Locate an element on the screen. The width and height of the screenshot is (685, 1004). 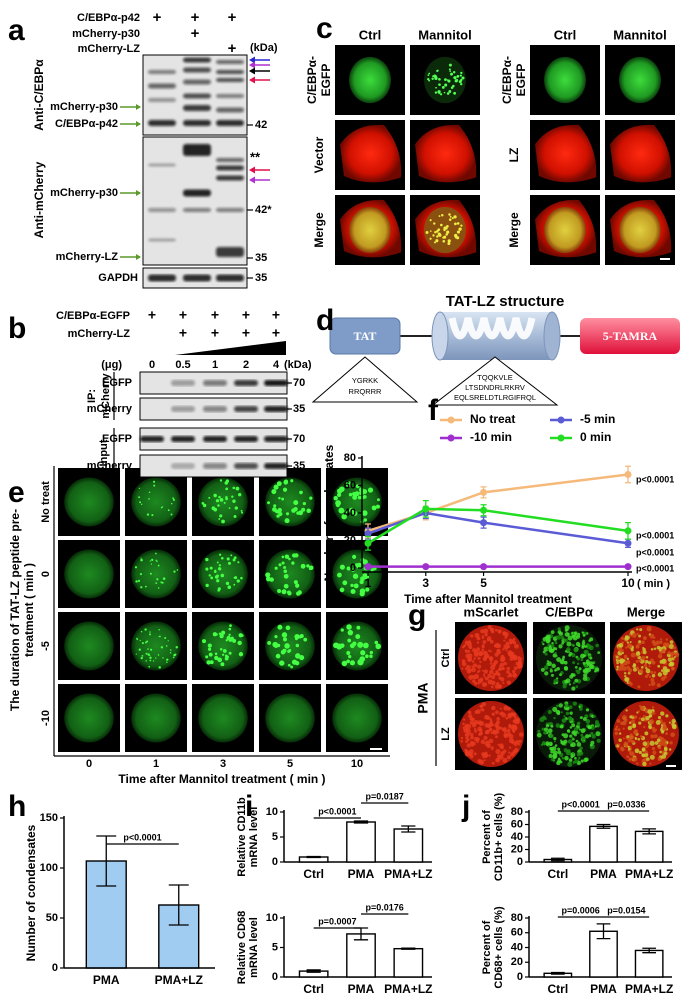
error-bar is located at coordinates (408, 948).